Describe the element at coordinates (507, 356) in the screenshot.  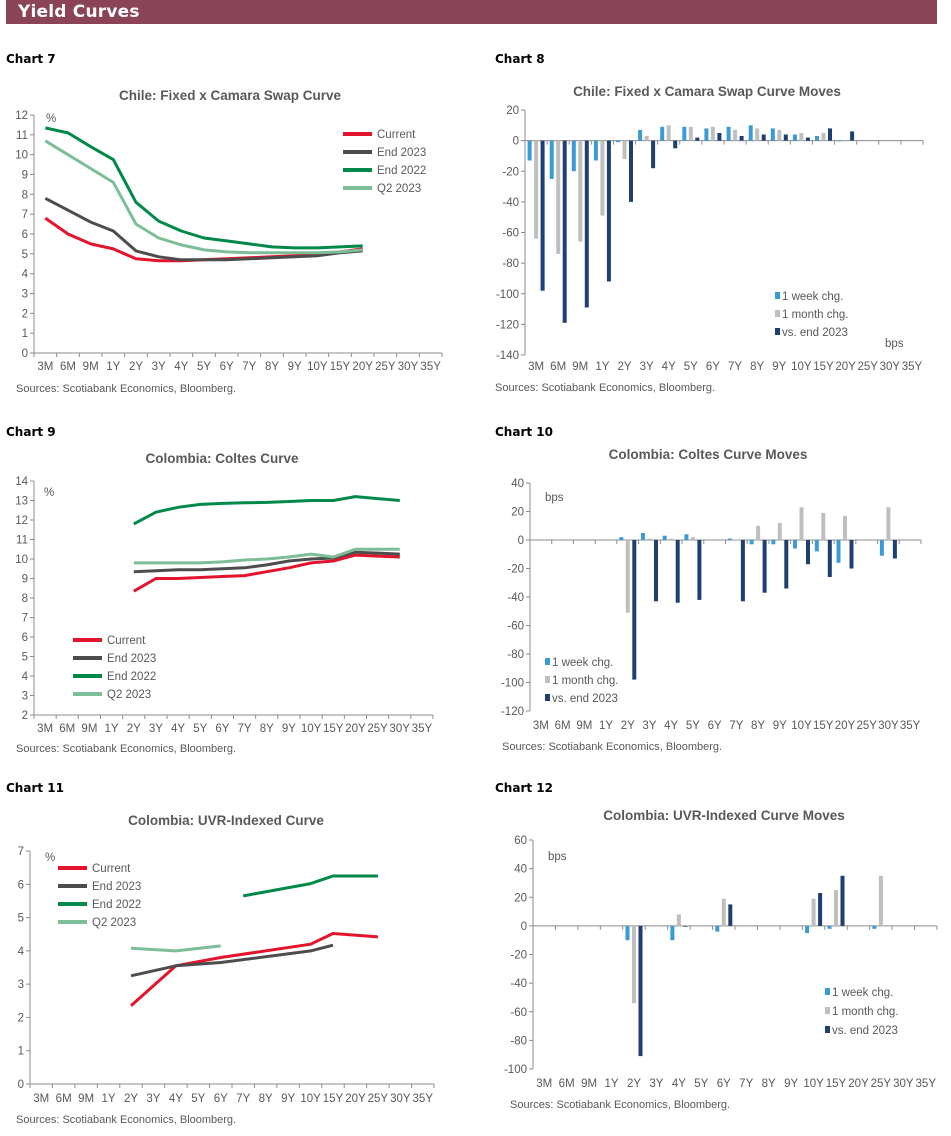
I see `y-tick-label: -140` at that location.